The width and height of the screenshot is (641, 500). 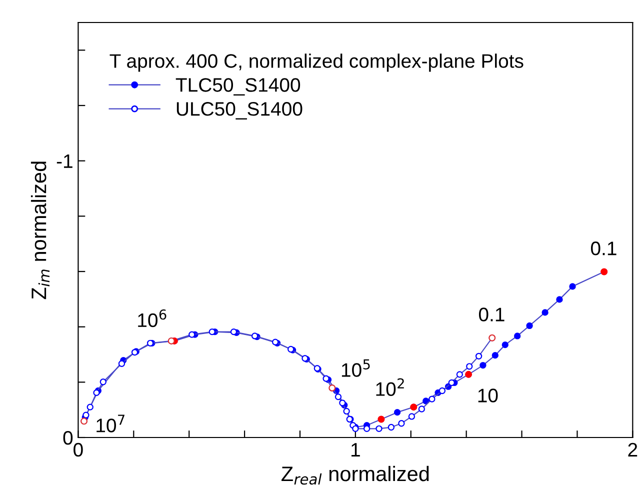 I want to click on annotation: 10$^{7}$, so click(x=110, y=423).